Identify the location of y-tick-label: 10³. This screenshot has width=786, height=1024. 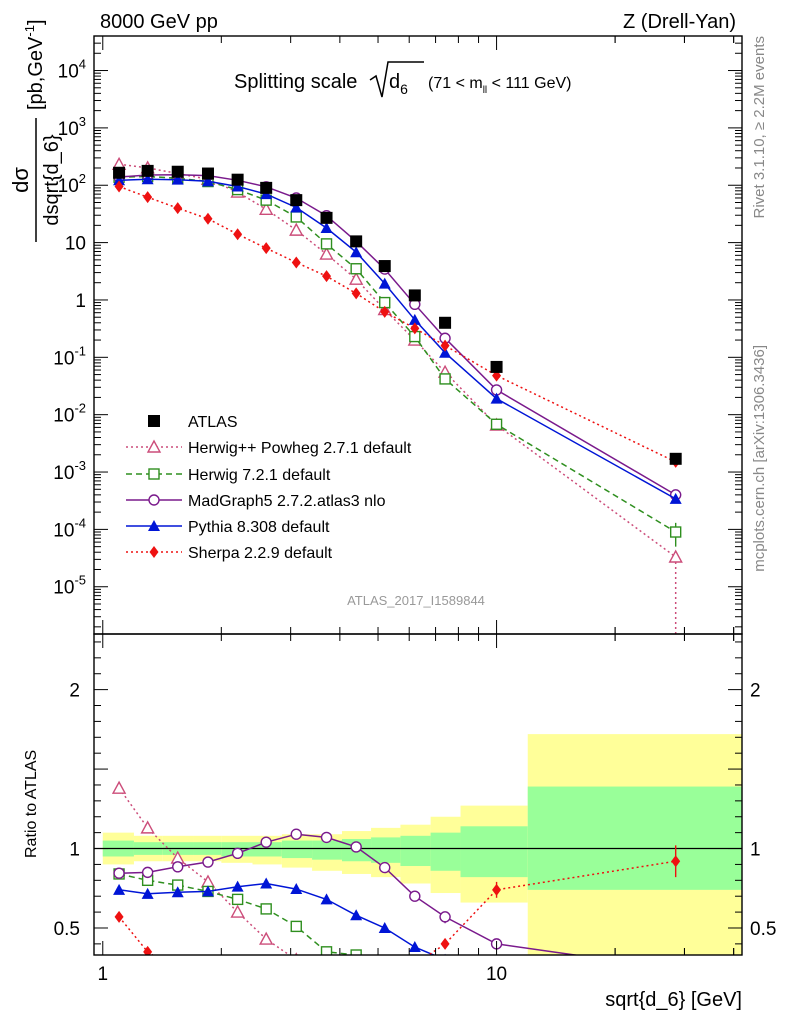
(72, 127).